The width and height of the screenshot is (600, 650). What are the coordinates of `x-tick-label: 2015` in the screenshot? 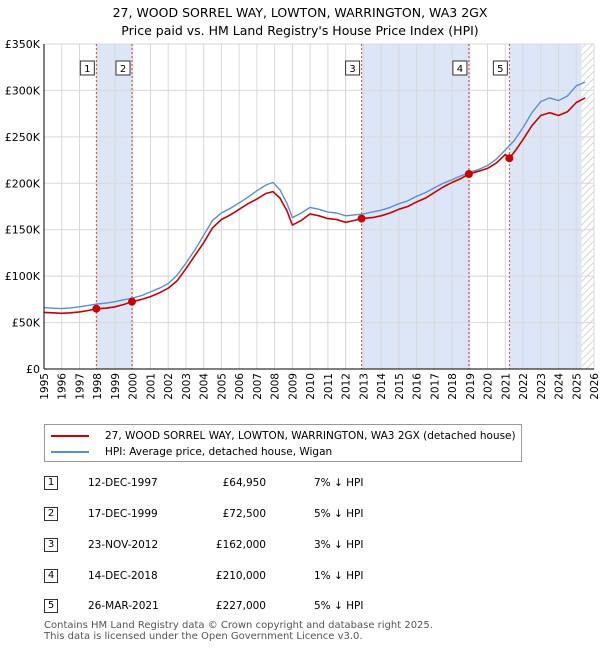 It's located at (400, 386).